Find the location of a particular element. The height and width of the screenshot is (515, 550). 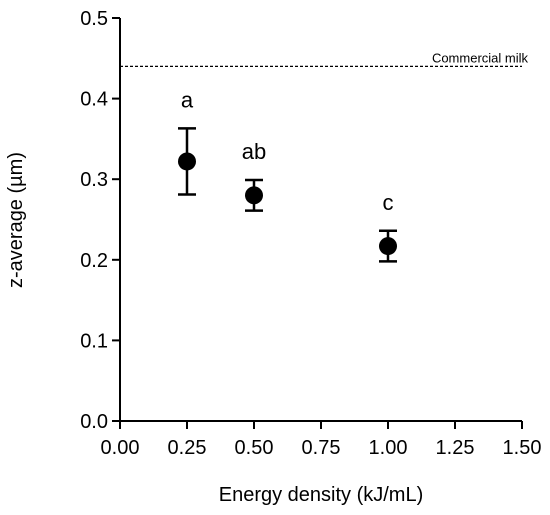

y-tick-label-4: 0.4 is located at coordinates (94, 100).